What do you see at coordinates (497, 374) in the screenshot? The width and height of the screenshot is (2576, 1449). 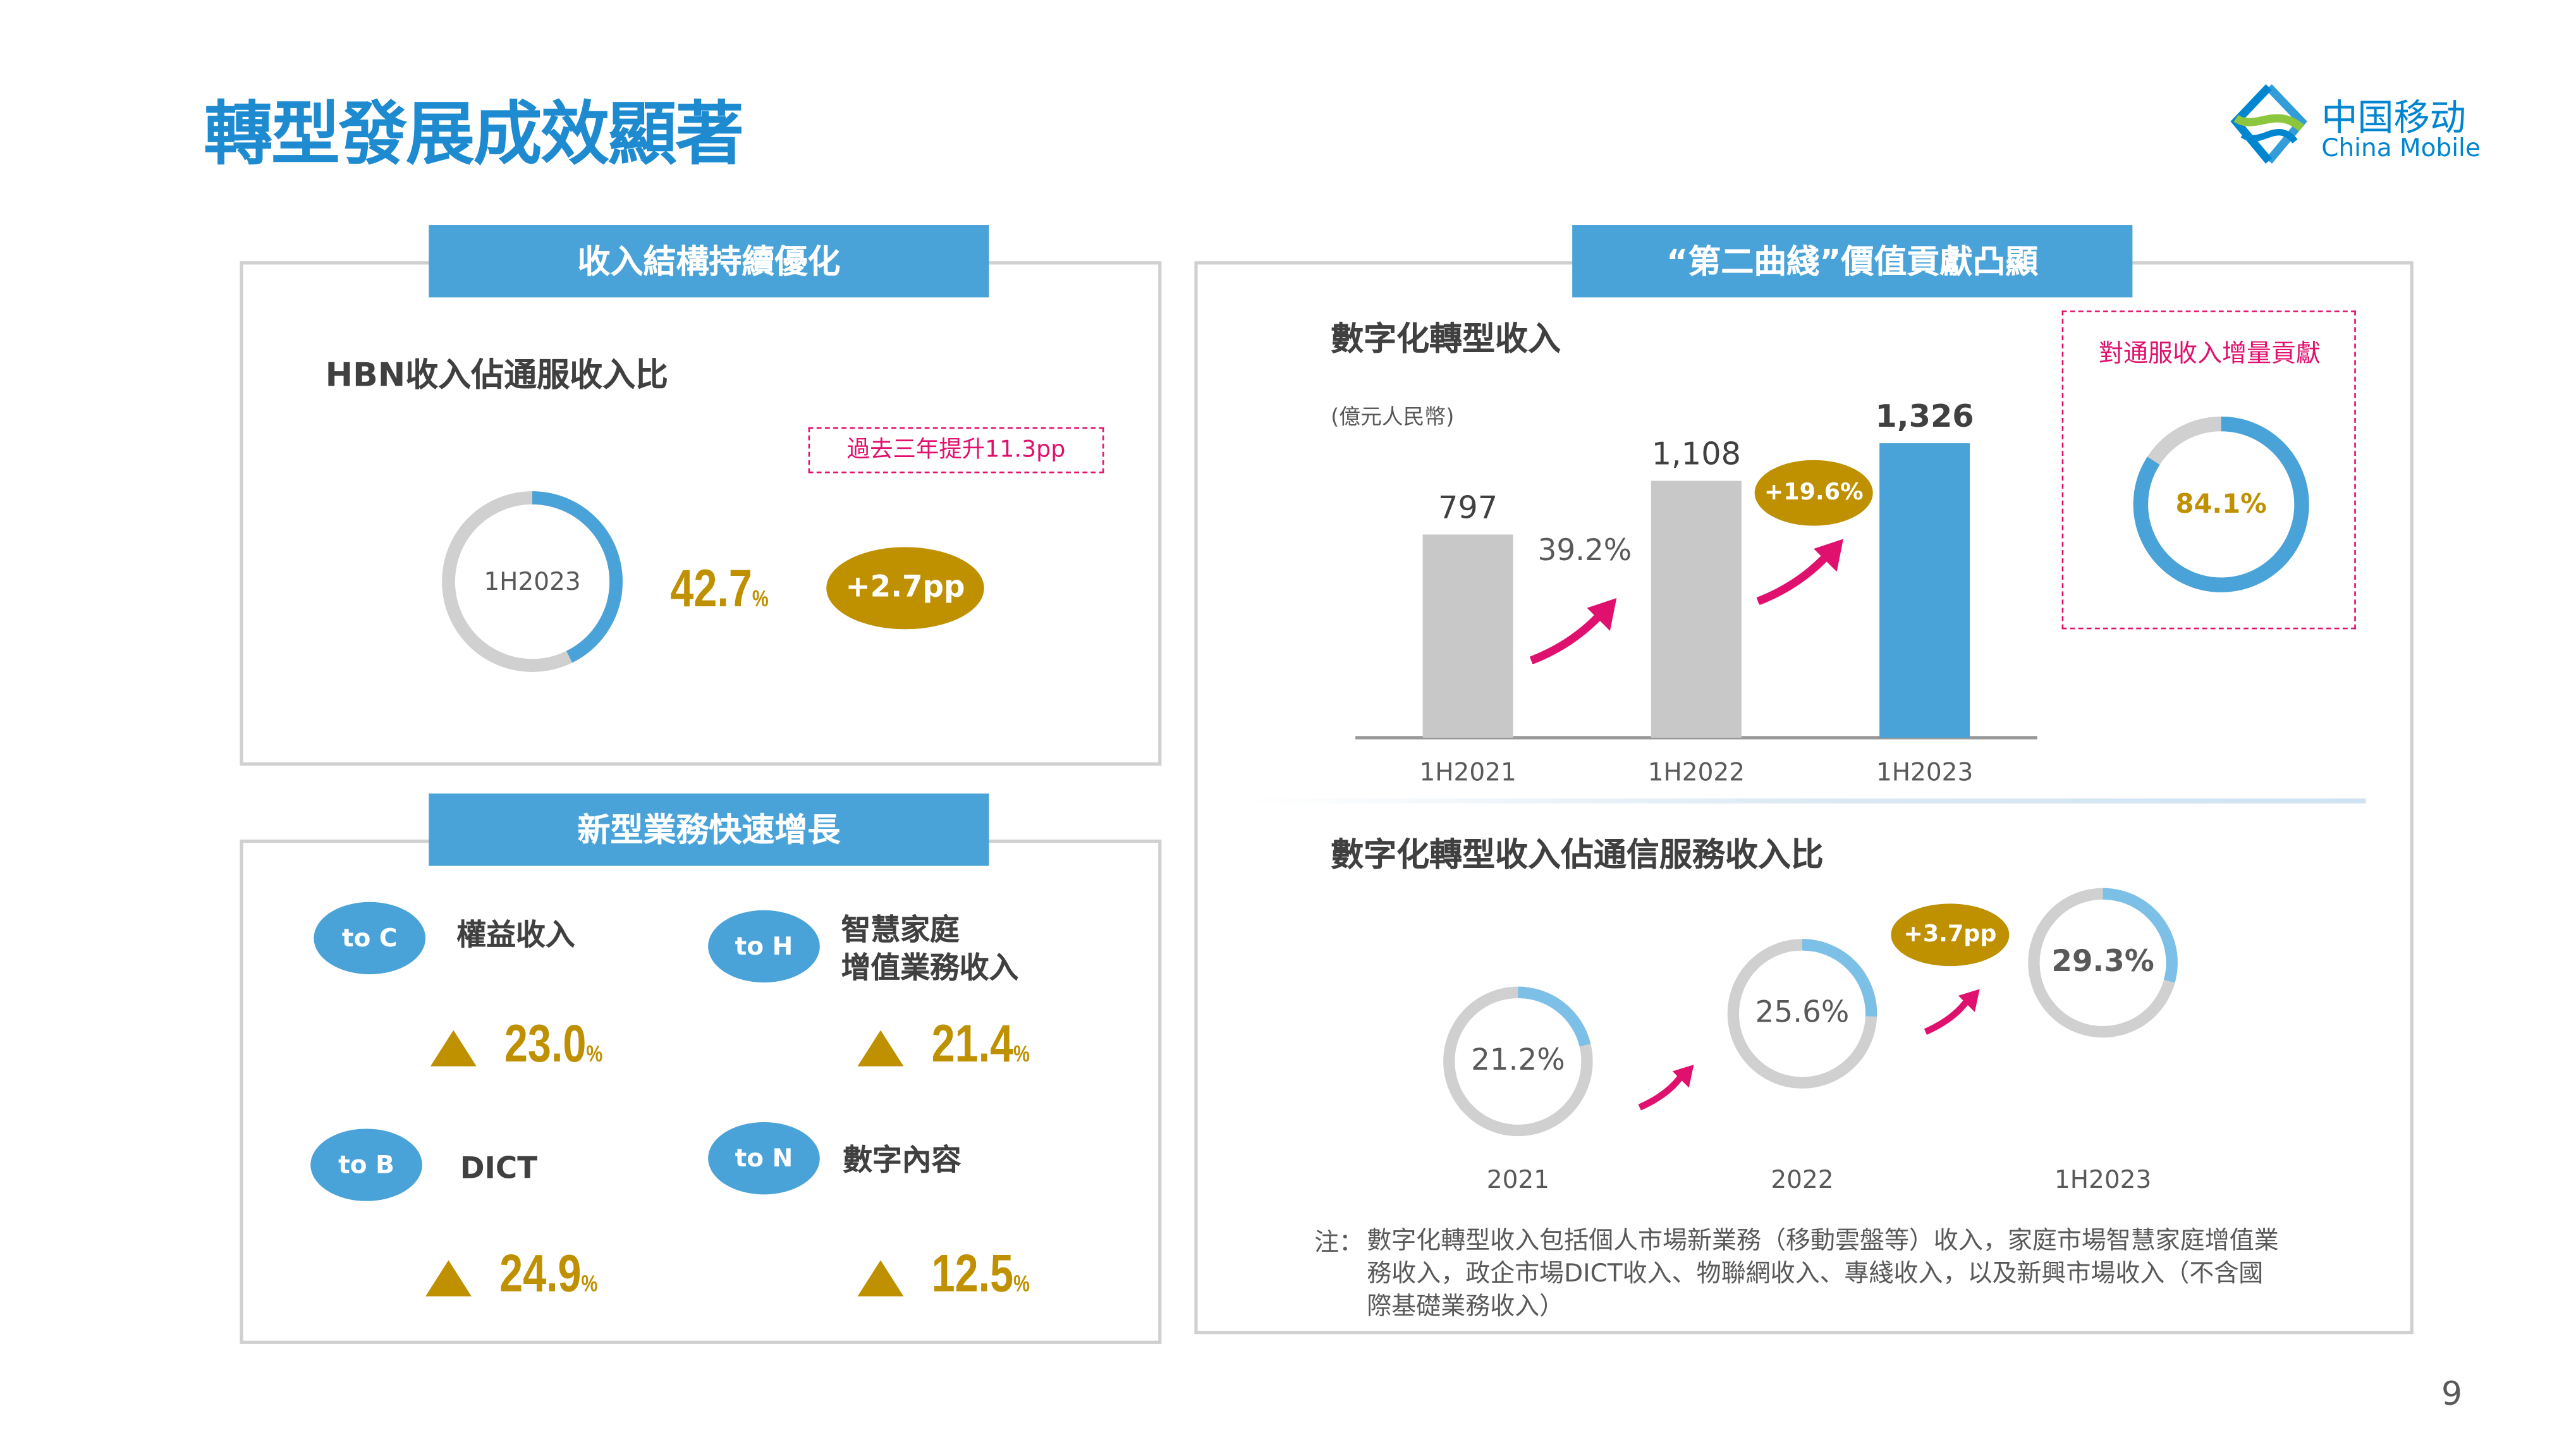 I see `hbn-heading: HBN收入佔通服收入比` at bounding box center [497, 374].